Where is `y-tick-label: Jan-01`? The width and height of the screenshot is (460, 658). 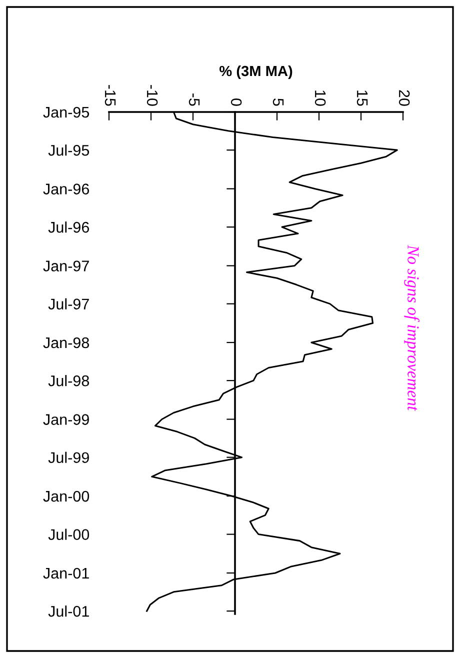 y-tick-label: Jan-01 is located at coordinates (66, 573).